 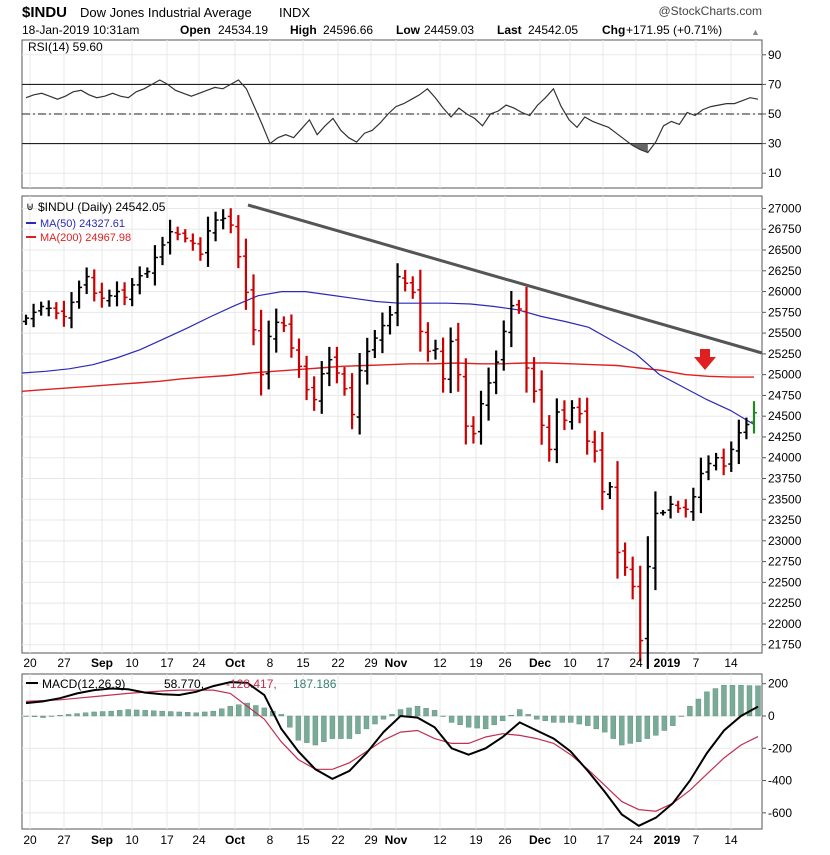 I want to click on x-axis-lower-tick-label-15: Dec, so click(x=540, y=840).